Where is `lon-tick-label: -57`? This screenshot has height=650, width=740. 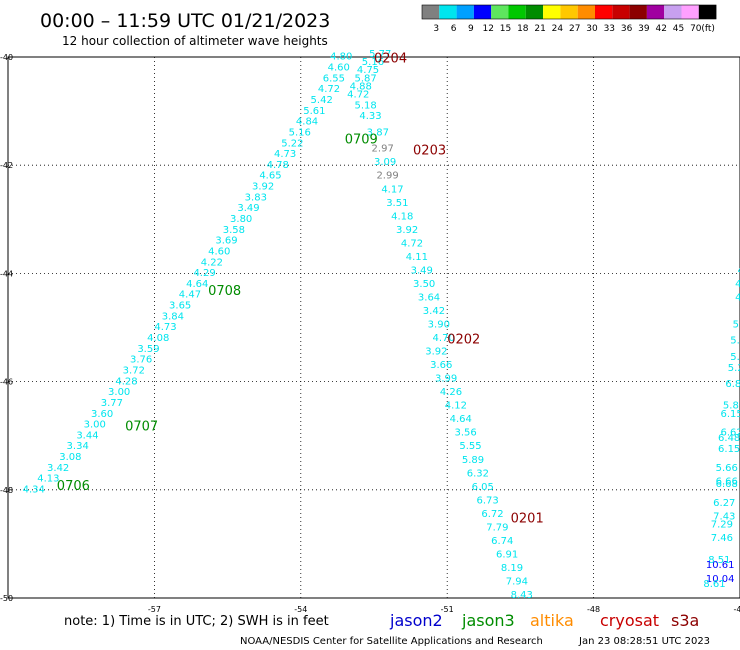 lon-tick-label: -57 is located at coordinates (154, 609).